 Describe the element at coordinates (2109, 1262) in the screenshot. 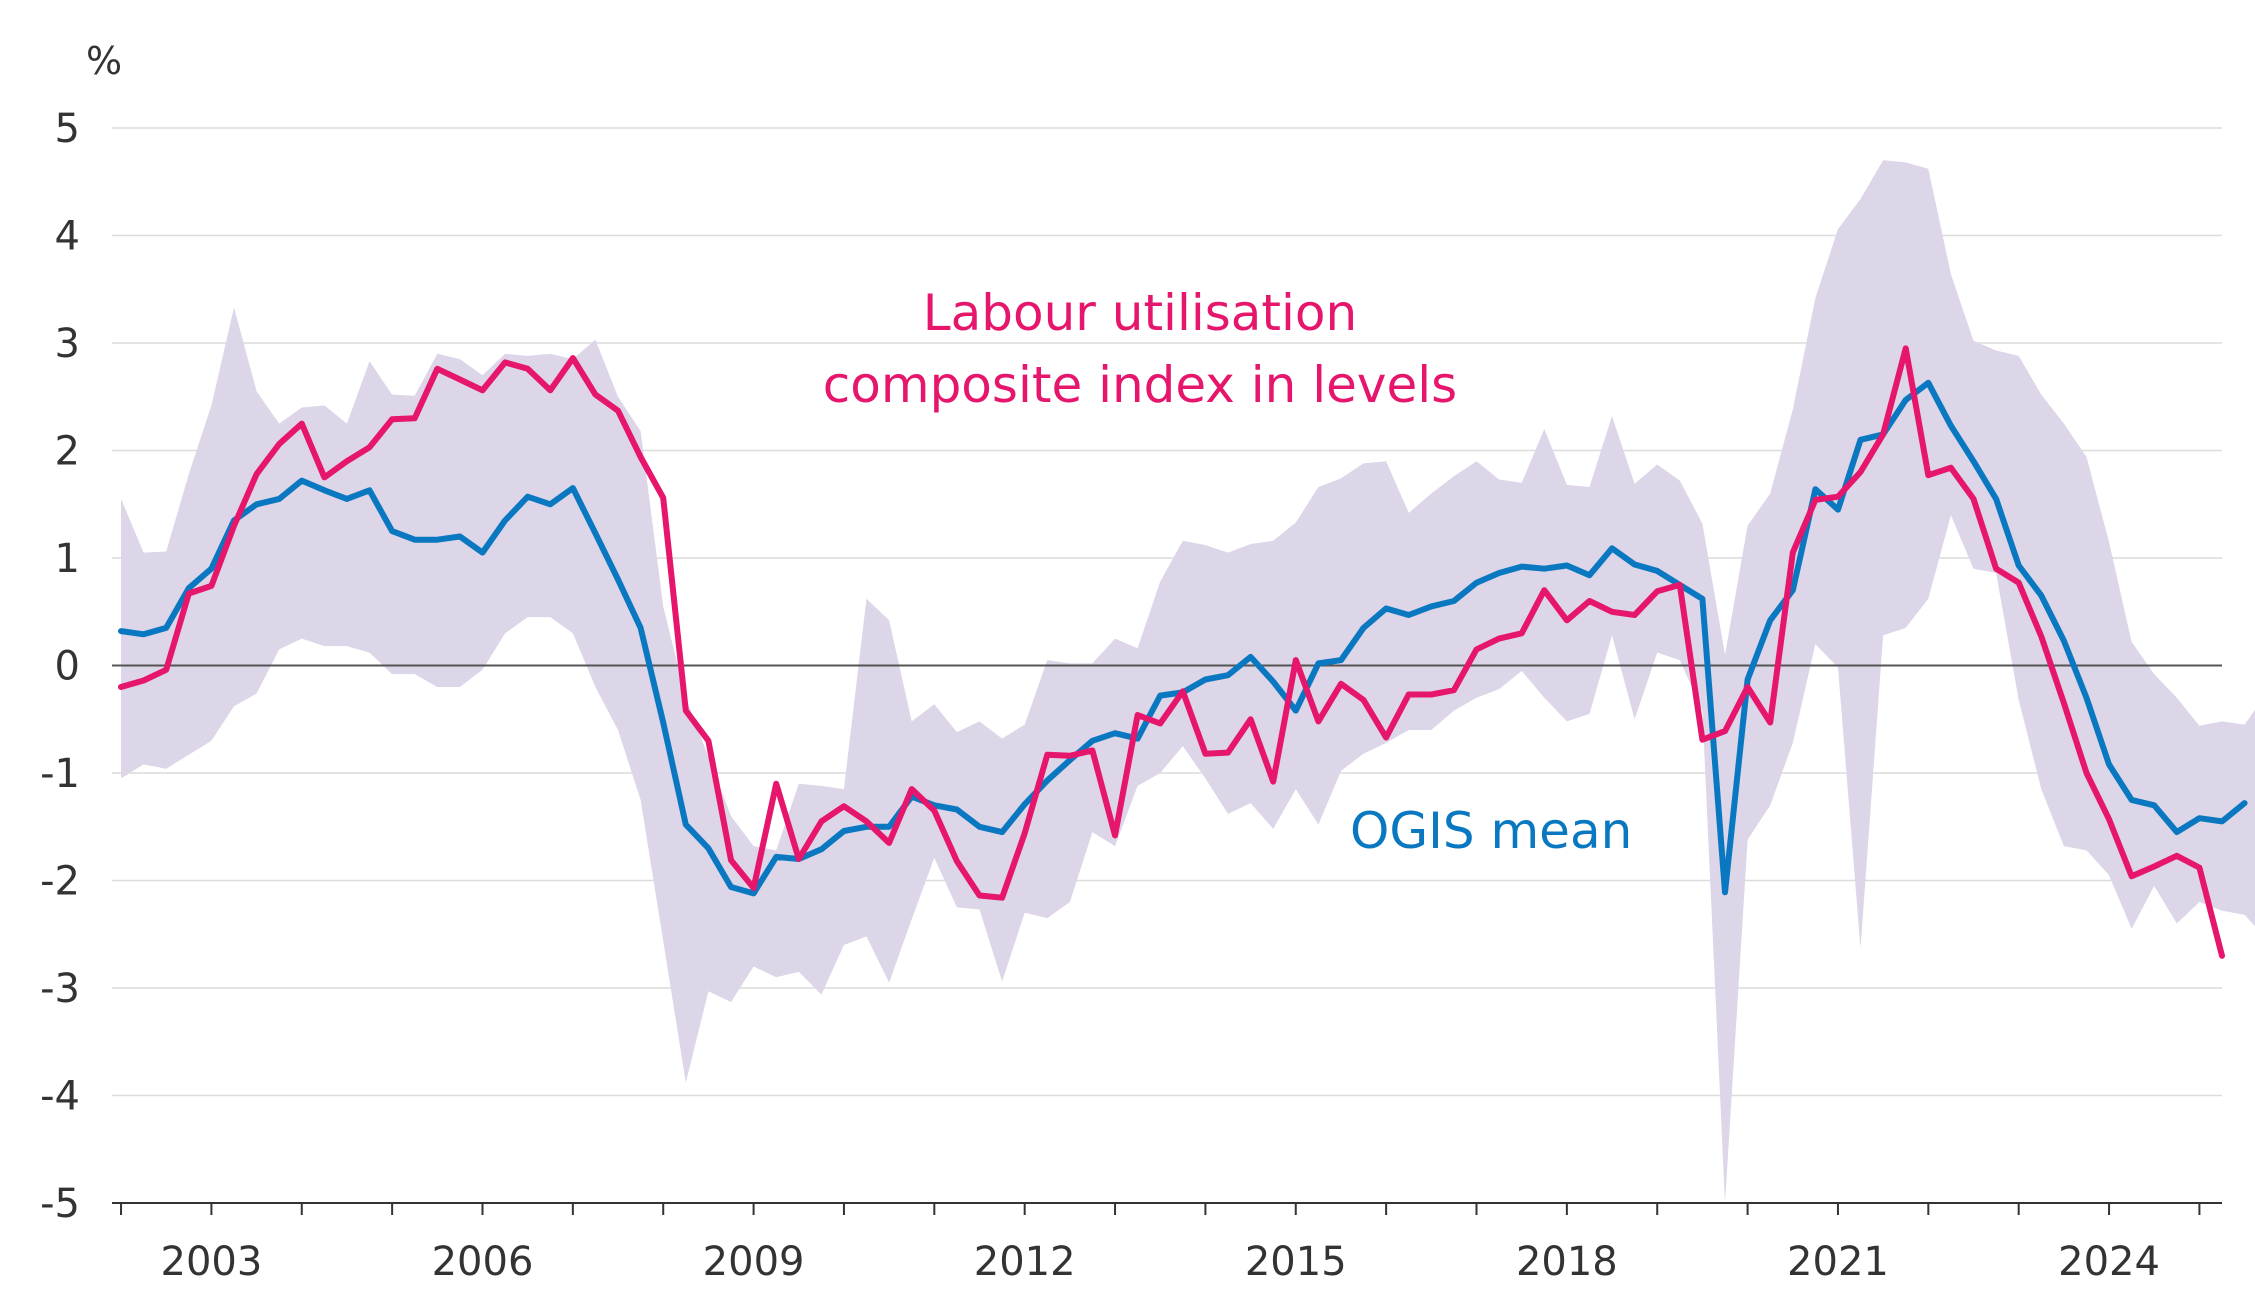

I see `x-tick-label: 2024` at that location.